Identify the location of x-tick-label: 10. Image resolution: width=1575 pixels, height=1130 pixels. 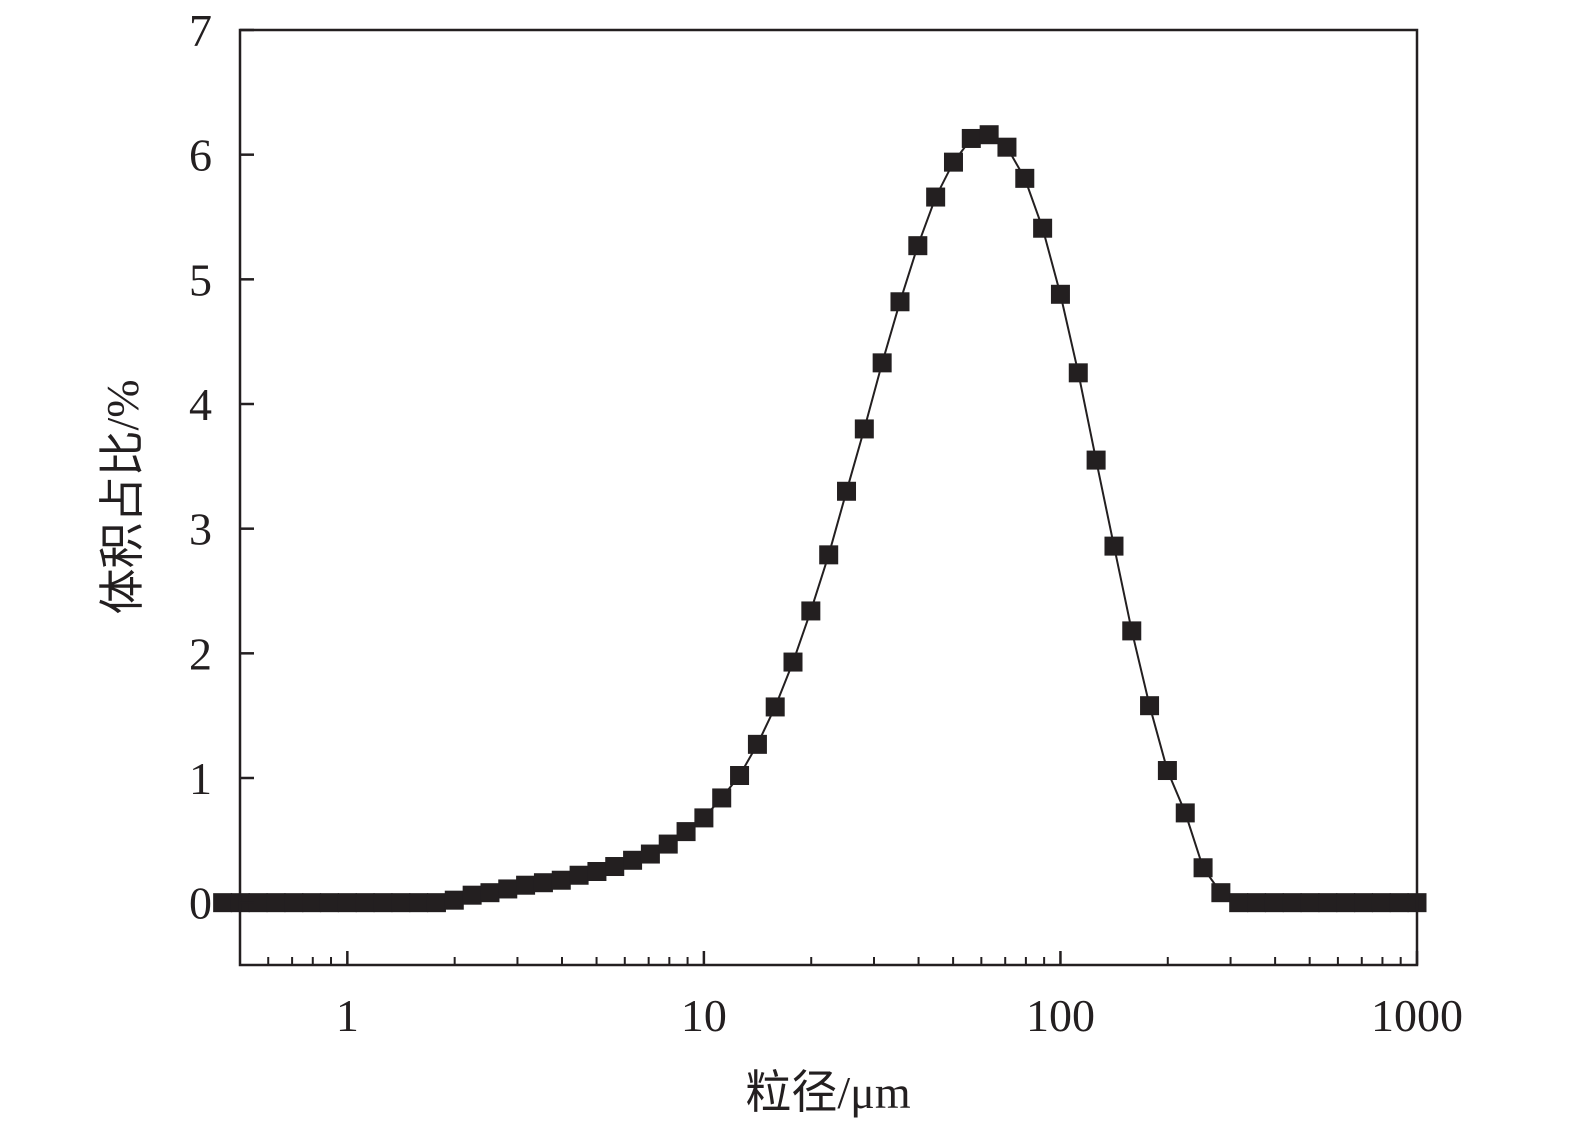
(704, 1015).